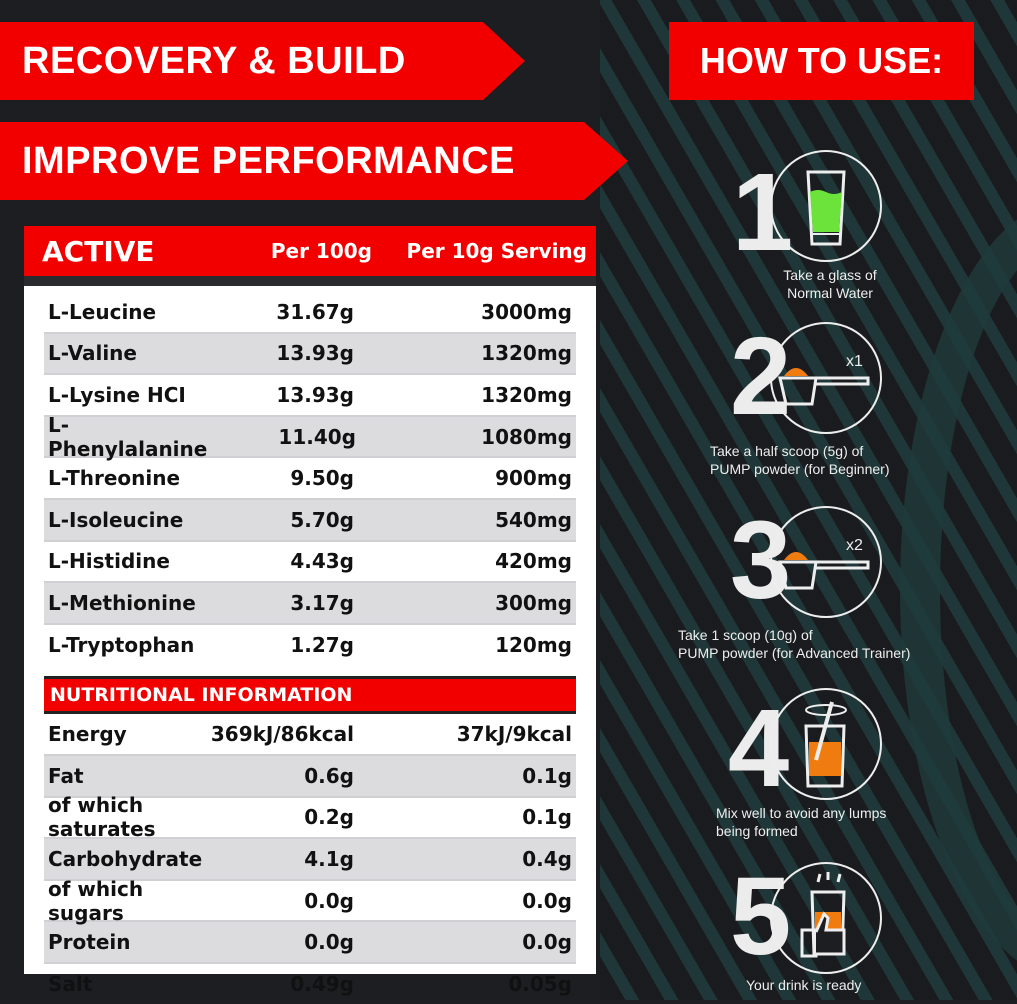 The image size is (1017, 1004). Describe the element at coordinates (310, 901) in the screenshot. I see `table-row: of which sugars 0.0g 0.0g` at that location.